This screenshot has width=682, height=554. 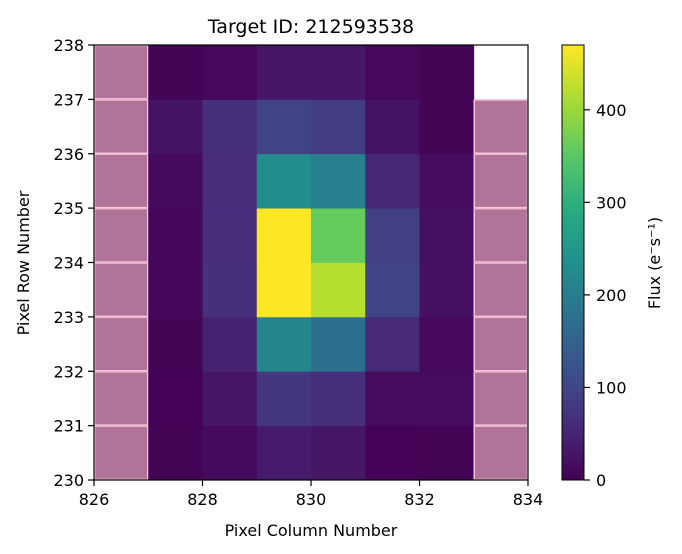 I want to click on y-tick-label: 238, so click(x=68, y=45).